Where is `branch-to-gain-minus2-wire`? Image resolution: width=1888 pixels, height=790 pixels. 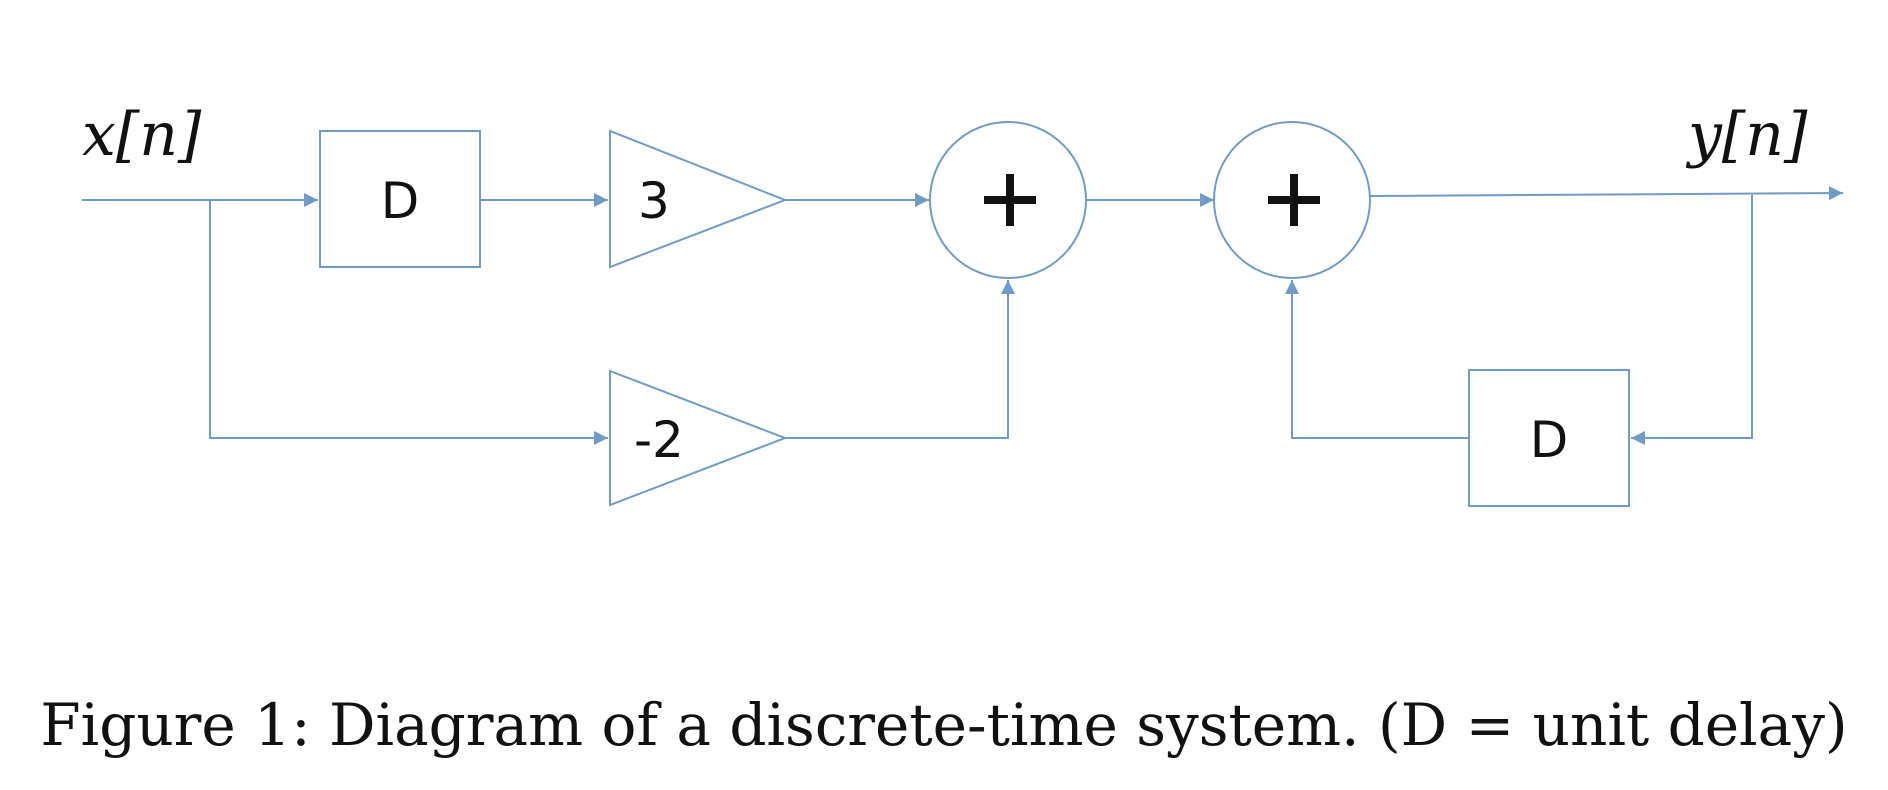
branch-to-gain-minus2-wire is located at coordinates (408, 322).